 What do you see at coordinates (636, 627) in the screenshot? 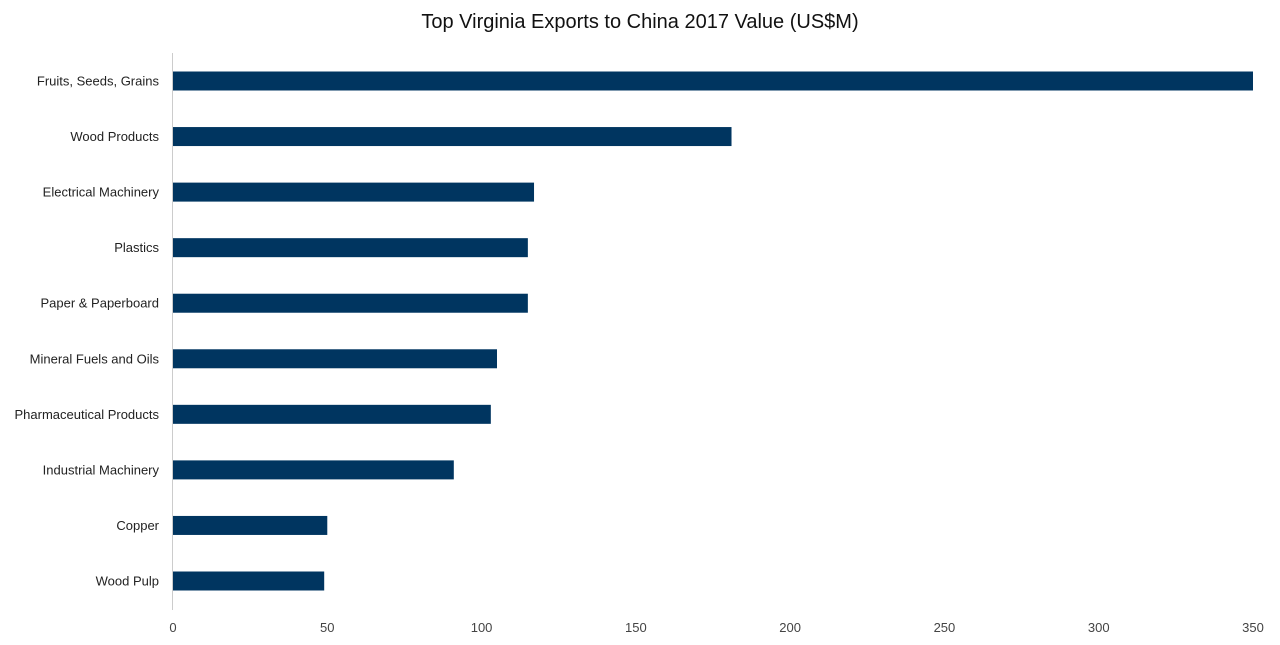
I see `x-tick-label: 150` at bounding box center [636, 627].